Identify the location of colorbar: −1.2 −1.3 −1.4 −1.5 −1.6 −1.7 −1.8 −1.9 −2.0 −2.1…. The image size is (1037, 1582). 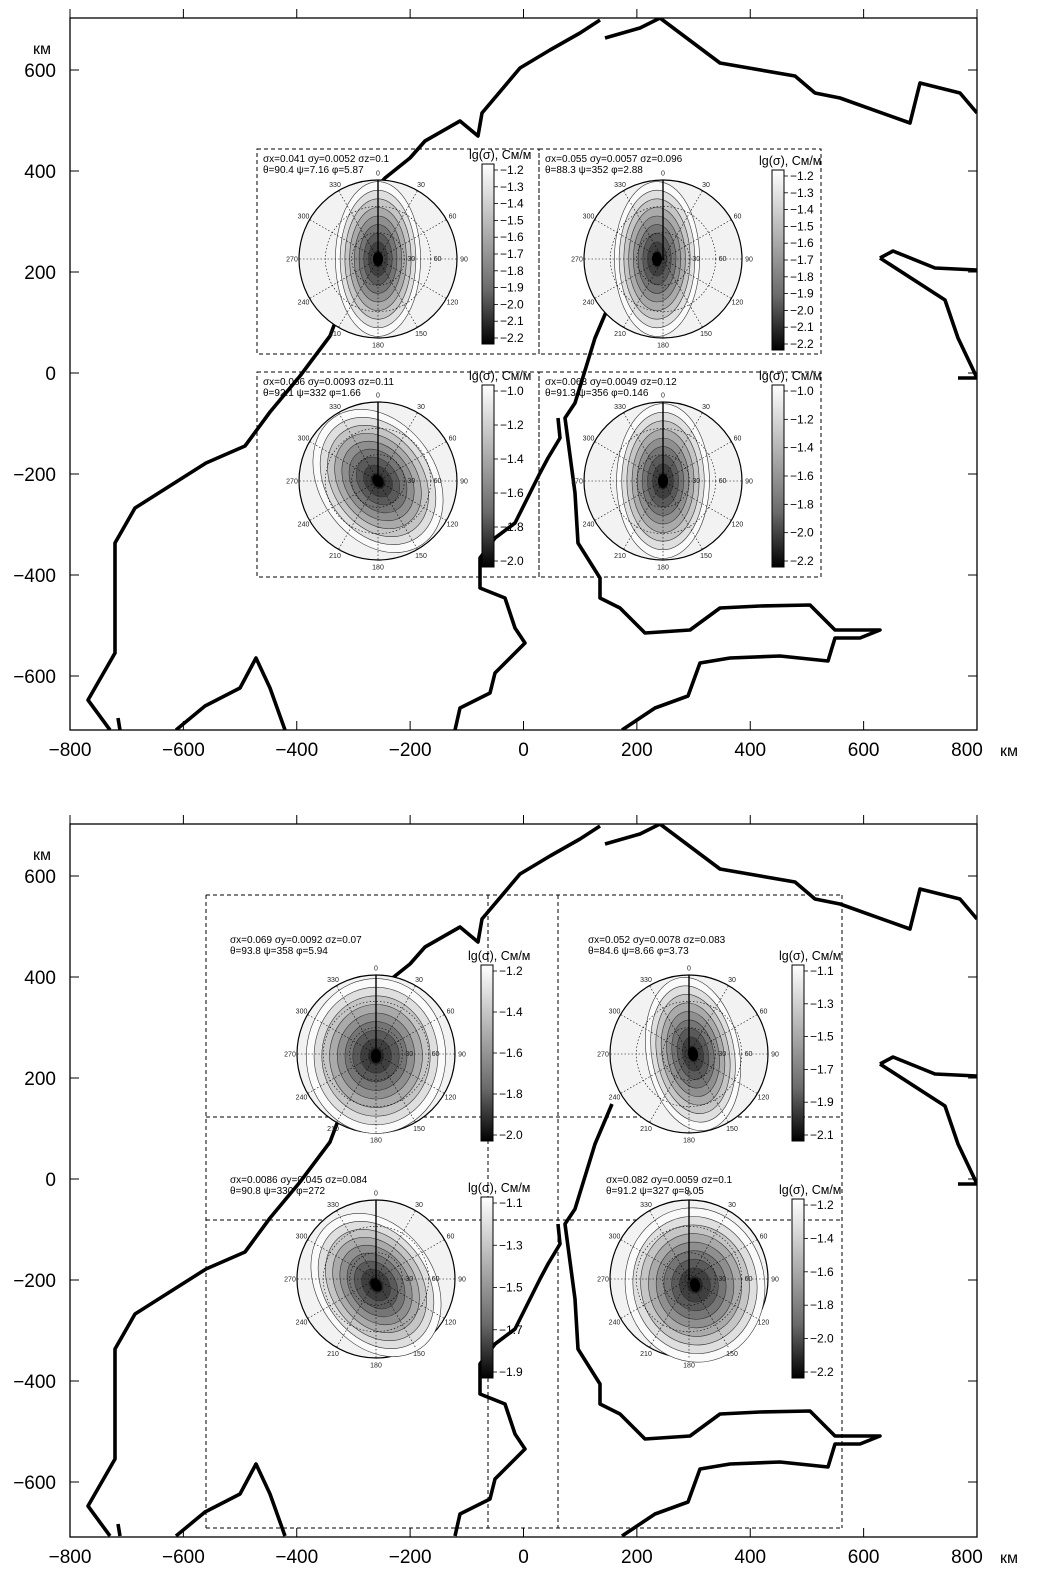
(790, 252).